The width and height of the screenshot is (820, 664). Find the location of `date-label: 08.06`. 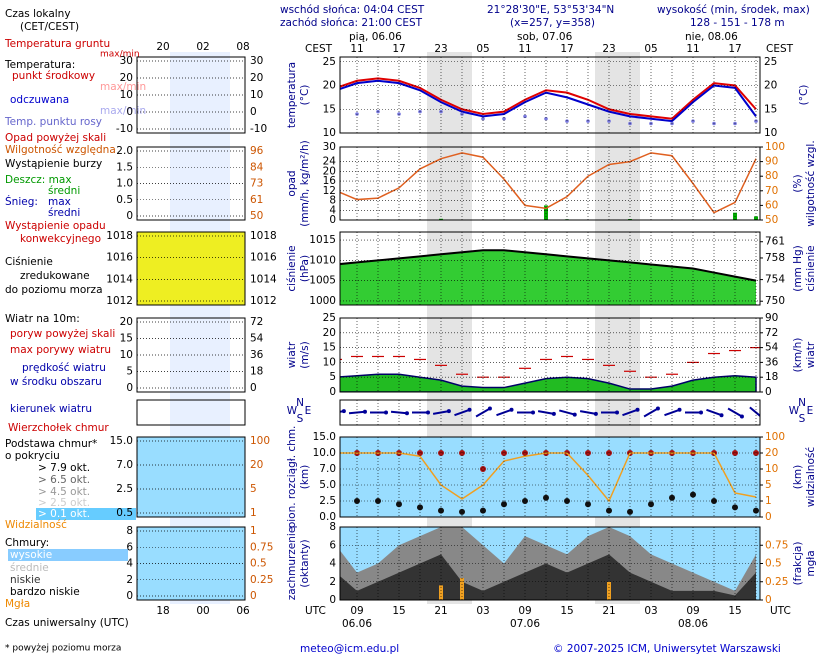

date-label: 08.06 is located at coordinates (693, 624).